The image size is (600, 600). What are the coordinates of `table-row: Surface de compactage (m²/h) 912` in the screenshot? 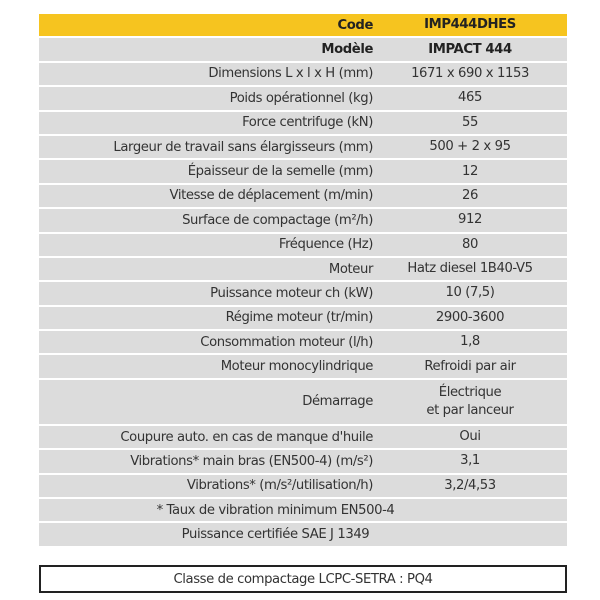 It's located at (303, 220).